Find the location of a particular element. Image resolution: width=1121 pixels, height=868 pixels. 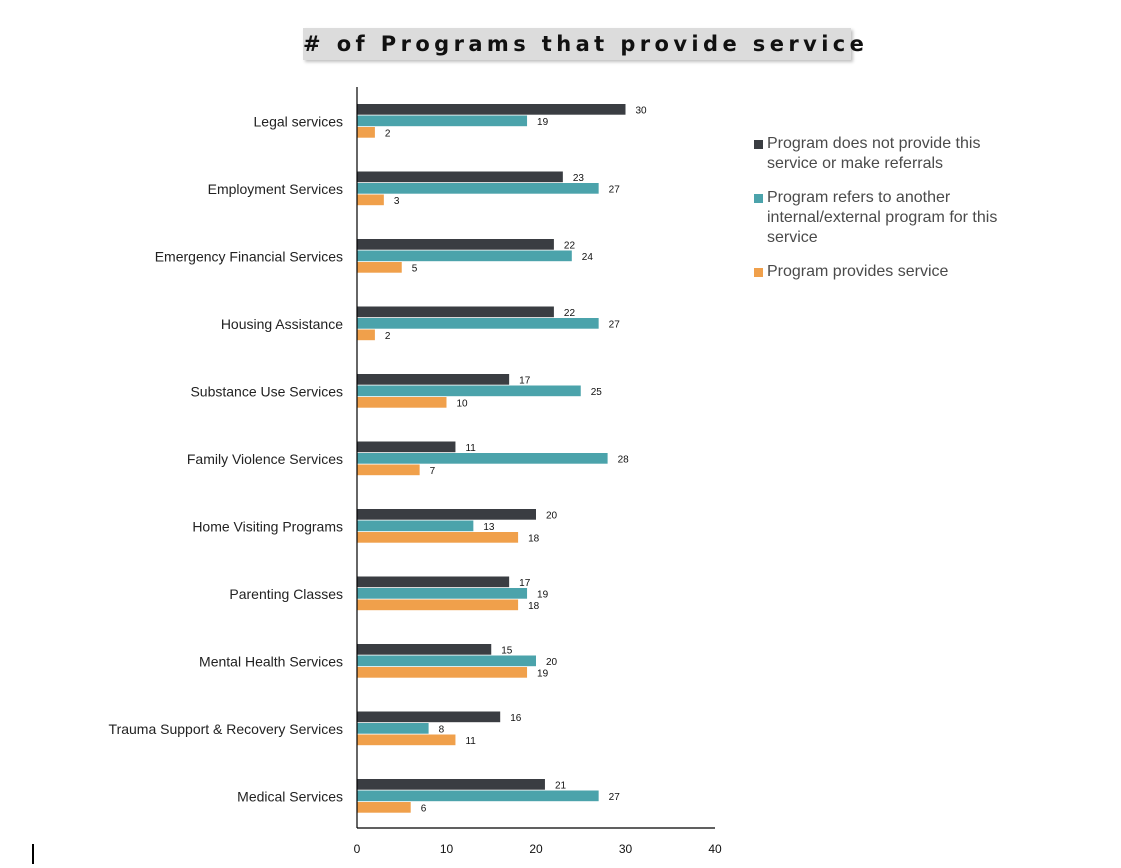

data-label: 15 is located at coordinates (507, 650).